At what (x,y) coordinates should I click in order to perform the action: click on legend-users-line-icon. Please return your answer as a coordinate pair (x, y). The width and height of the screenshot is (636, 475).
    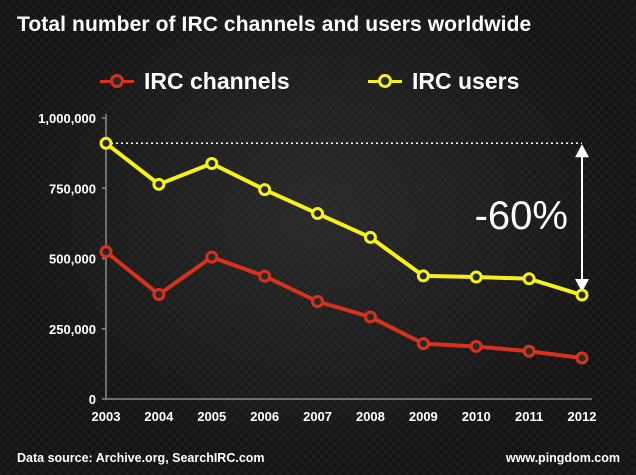
    Looking at the image, I should click on (385, 81).